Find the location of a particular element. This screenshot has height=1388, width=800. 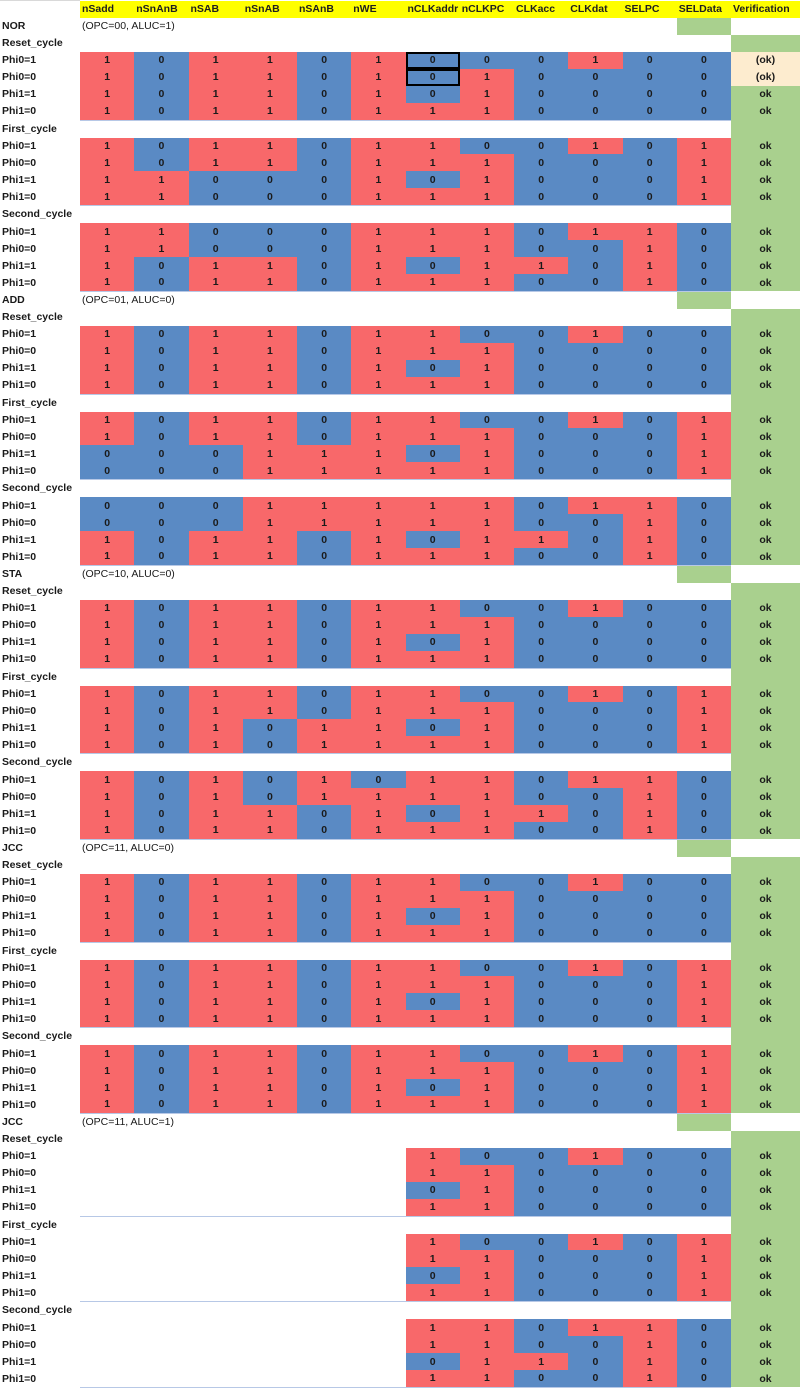

column-header-clkacc: CLKacc is located at coordinates (541, 9).